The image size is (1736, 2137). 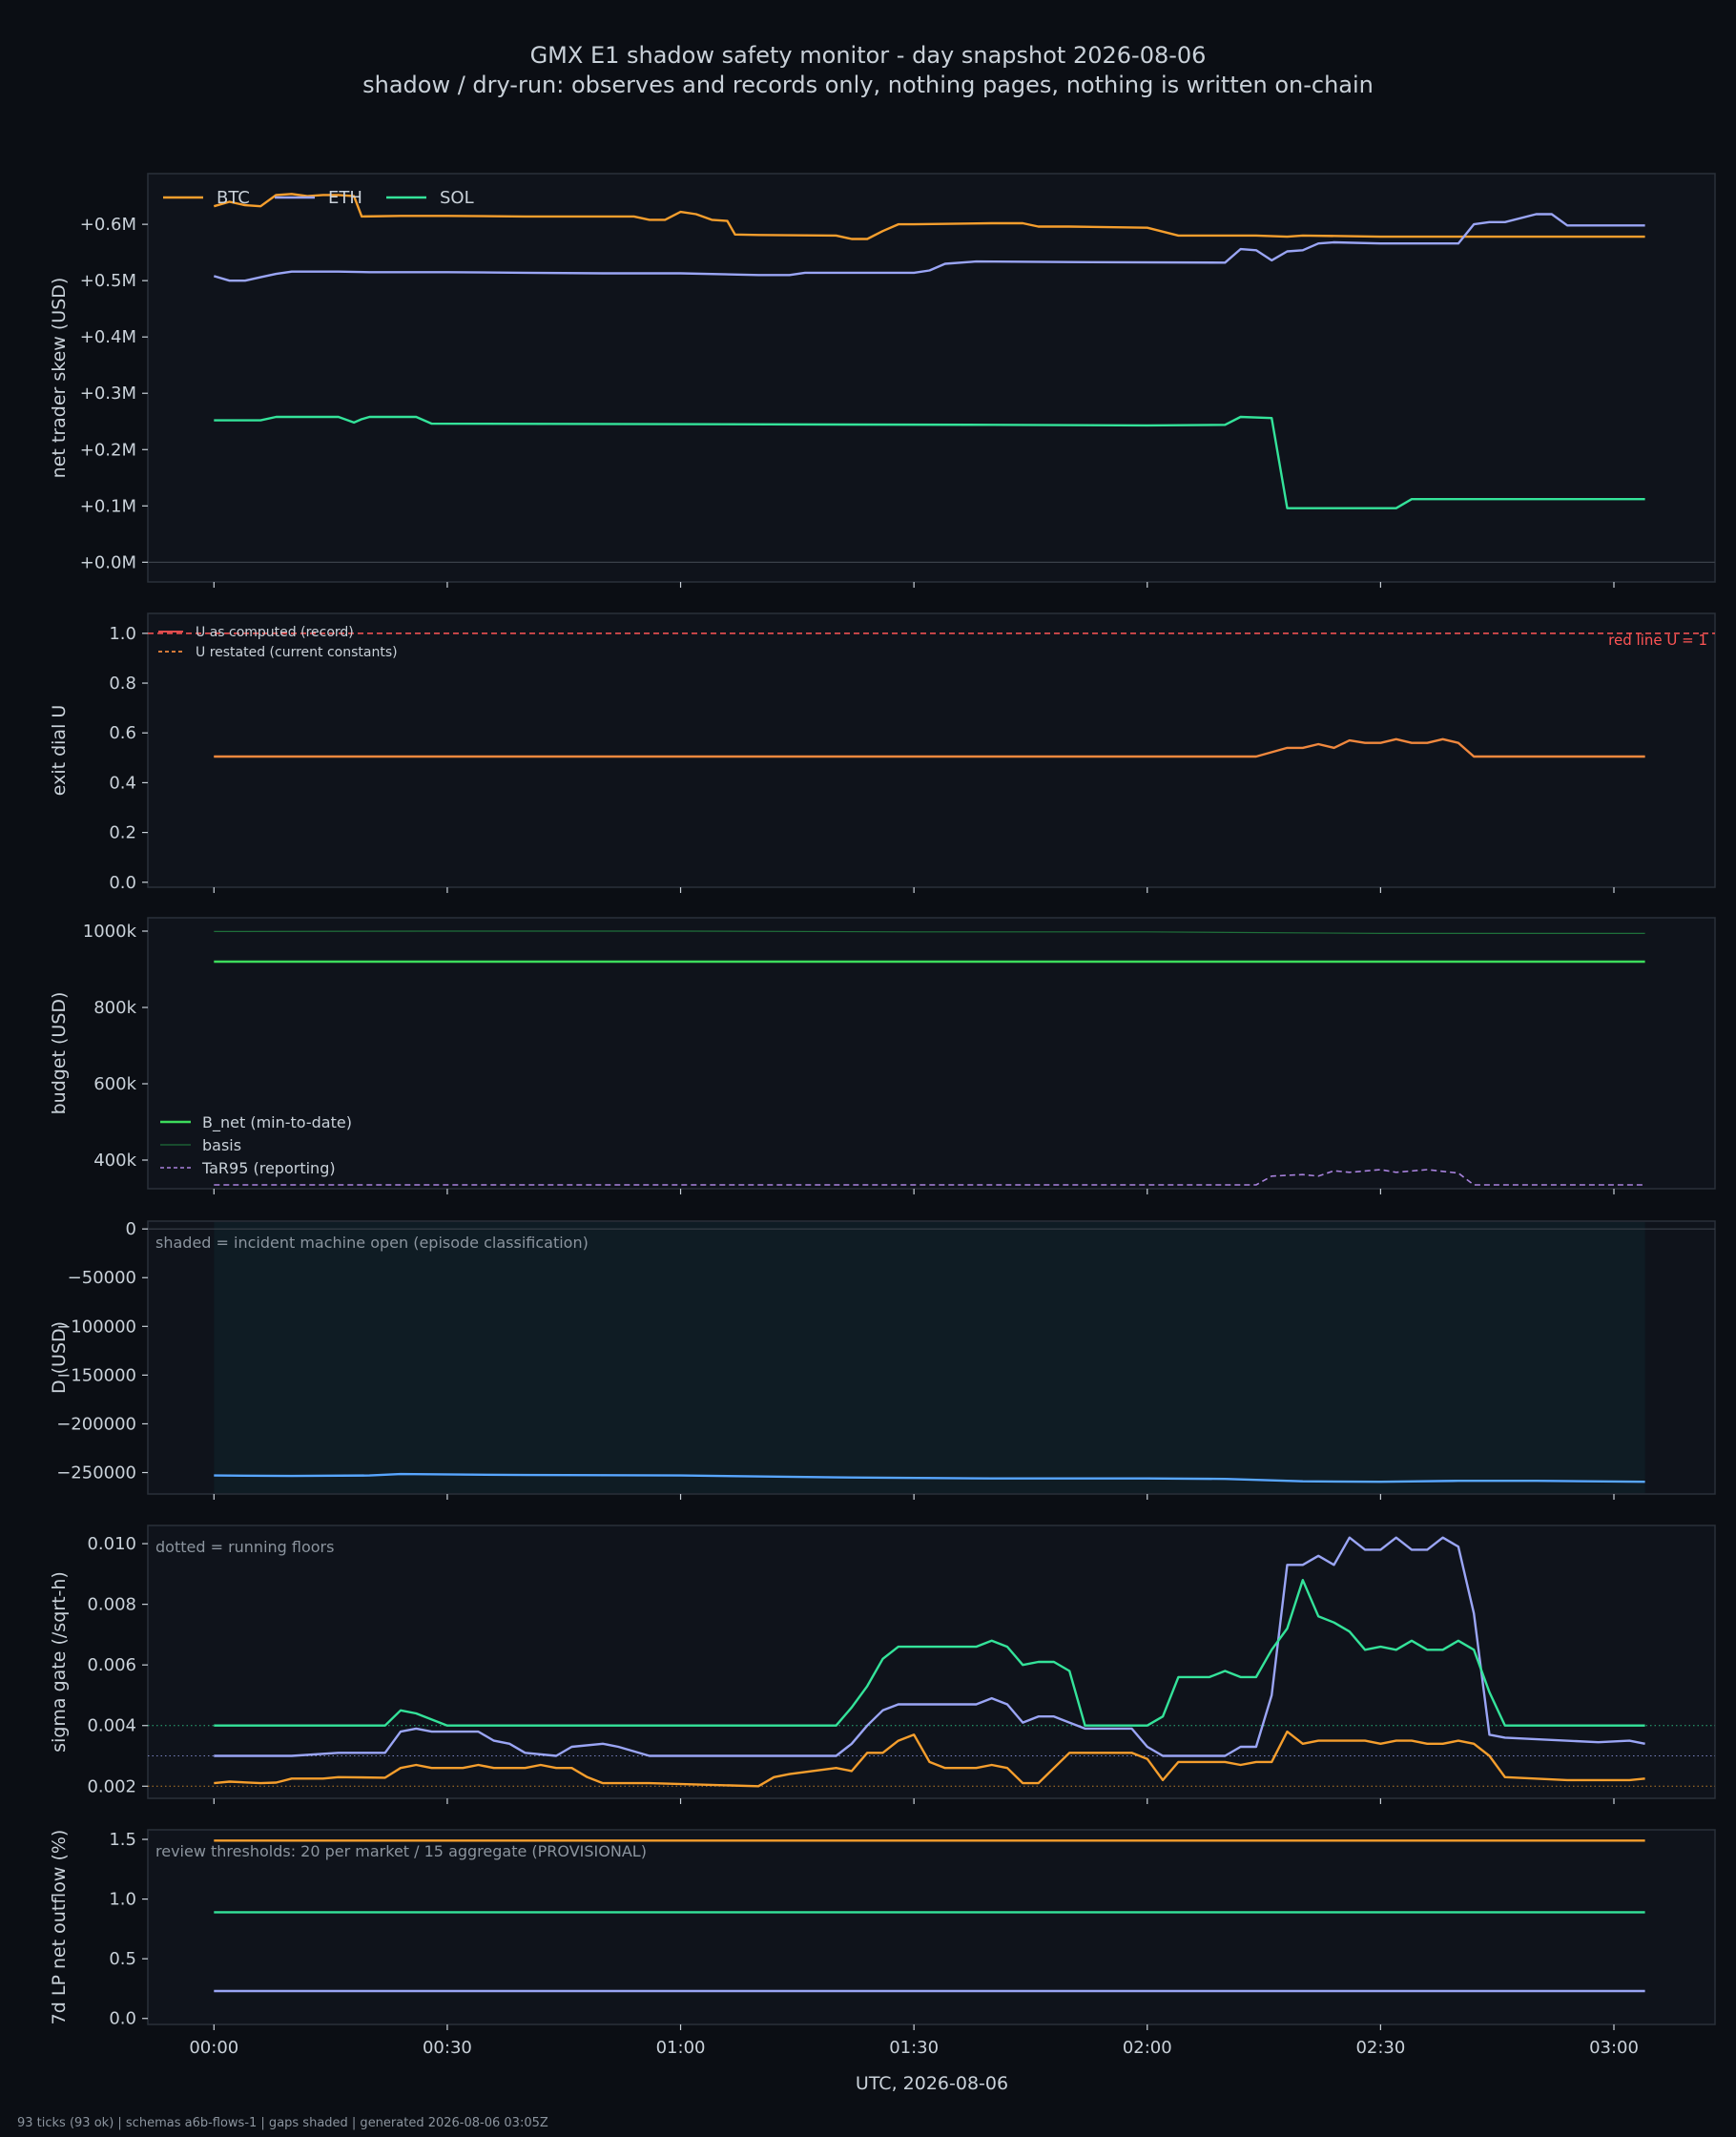 What do you see at coordinates (108, 281) in the screenshot?
I see `y-tick-label: +0.5M` at bounding box center [108, 281].